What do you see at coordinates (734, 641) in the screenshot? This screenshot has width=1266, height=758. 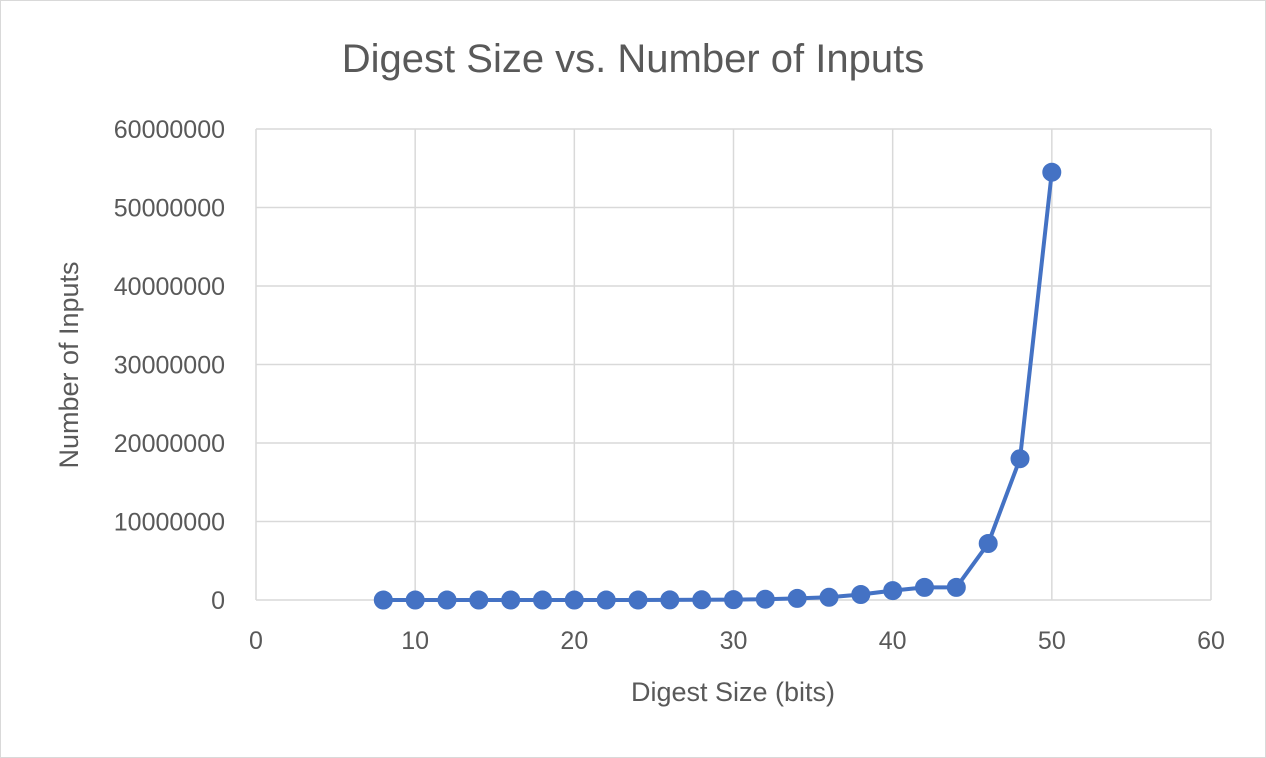 I see `x-tick-label: 30` at bounding box center [734, 641].